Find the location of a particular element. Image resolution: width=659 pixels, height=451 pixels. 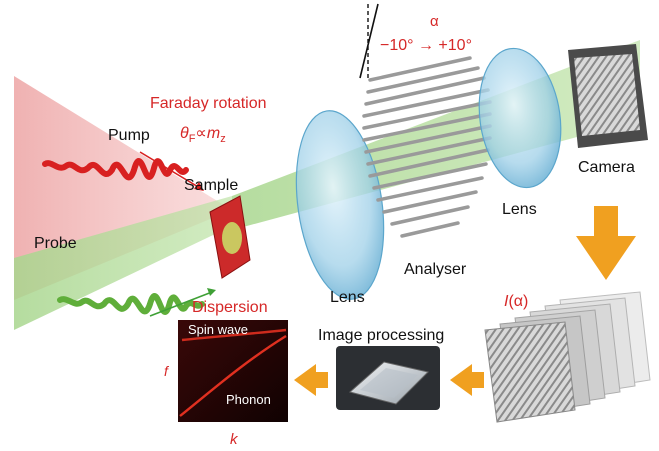

probe-beam-incoming is located at coordinates (123, 263).